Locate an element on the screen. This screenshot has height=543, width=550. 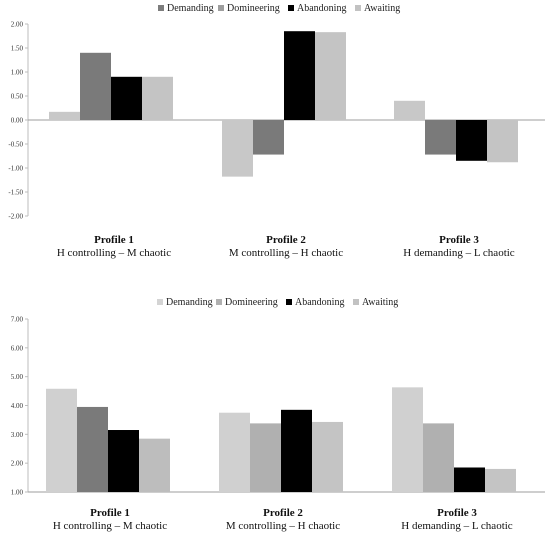
y-tick-label: 5.00 is located at coordinates (17, 377).